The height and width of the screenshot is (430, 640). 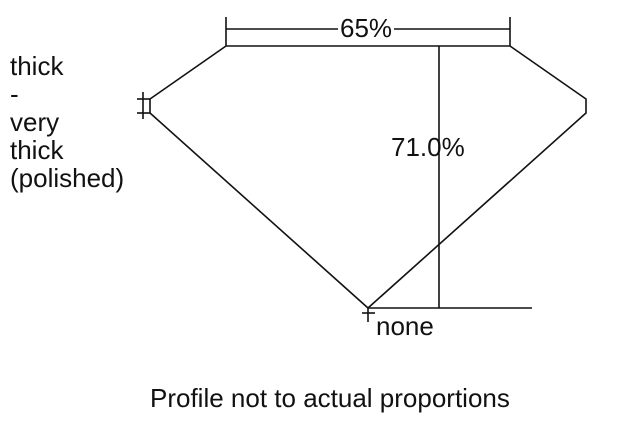 What do you see at coordinates (35, 122) in the screenshot?
I see `girdle-label-line: very` at bounding box center [35, 122].